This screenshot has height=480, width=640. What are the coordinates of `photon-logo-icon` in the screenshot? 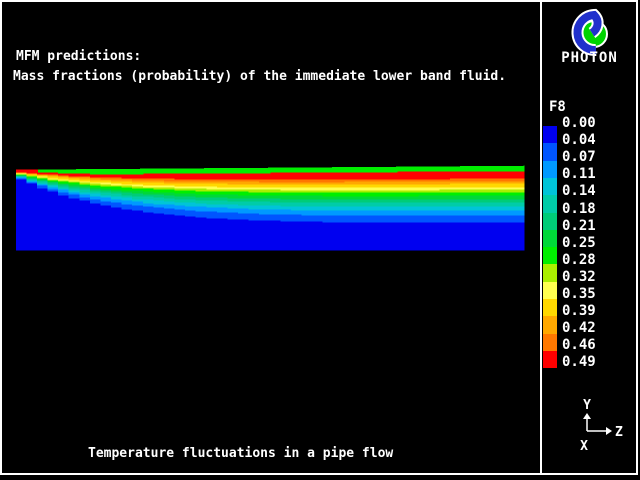 It's located at (589, 32).